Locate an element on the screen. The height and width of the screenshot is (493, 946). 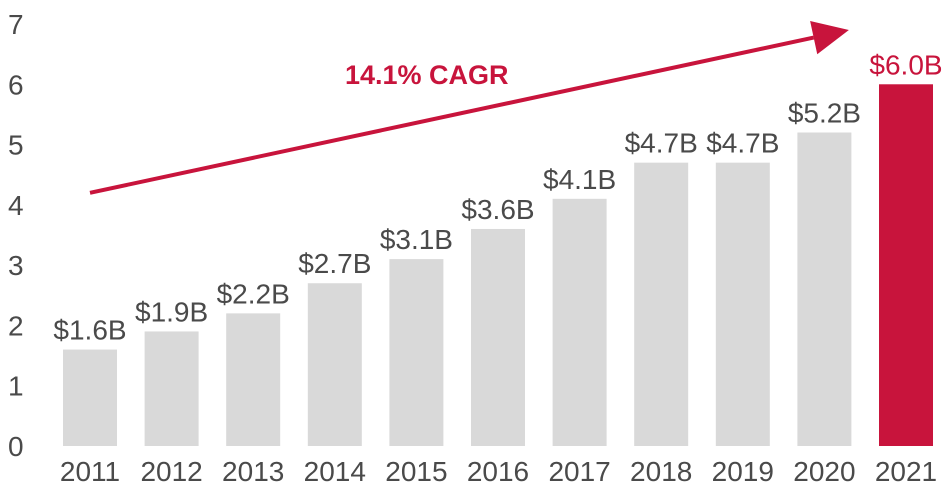
x-tick-label-2016: 2016 is located at coordinates (498, 471).